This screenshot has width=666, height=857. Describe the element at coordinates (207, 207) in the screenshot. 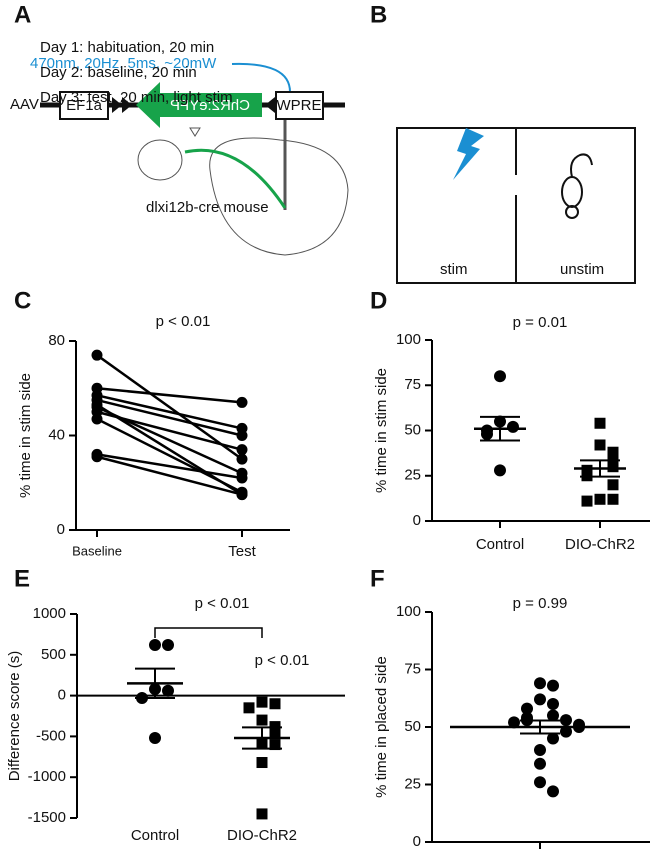

I see `mouse-label: dlxi12b-cre mouse` at that location.